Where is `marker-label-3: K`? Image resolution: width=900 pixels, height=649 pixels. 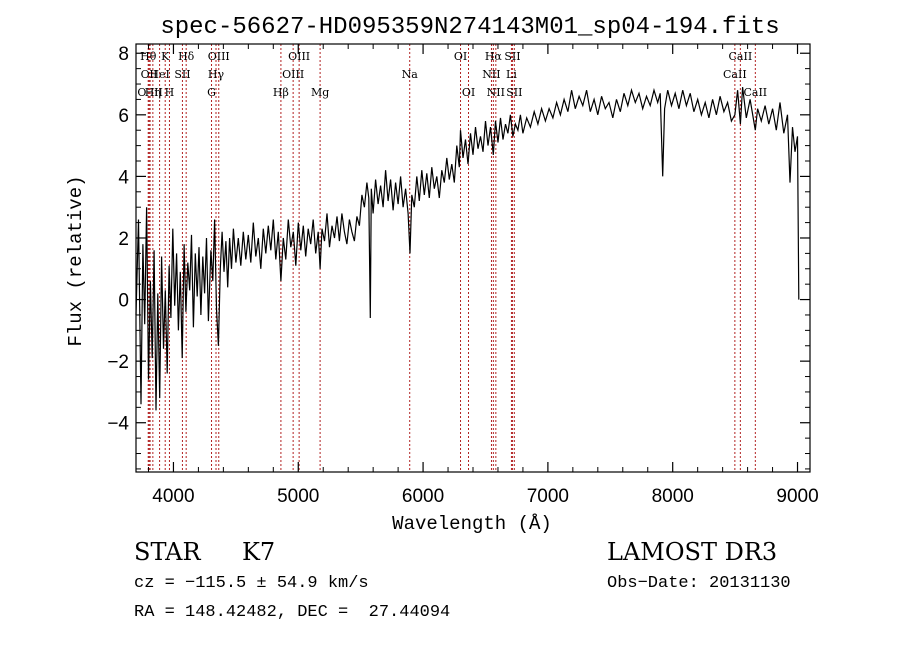
marker-label-3: K is located at coordinates (165, 56).